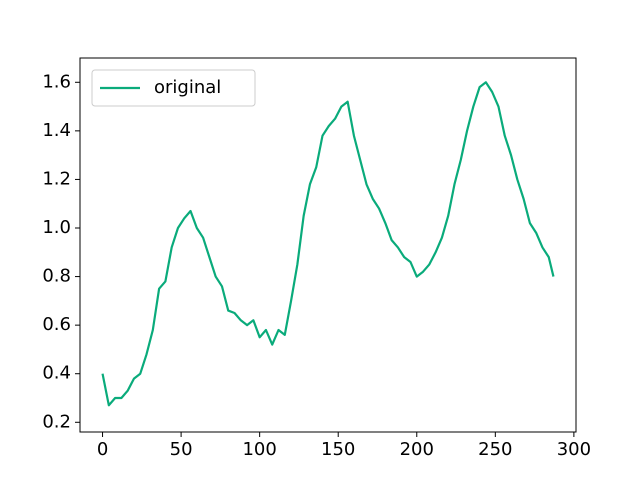  I want to click on x-tick-label: 300, so click(574, 449).